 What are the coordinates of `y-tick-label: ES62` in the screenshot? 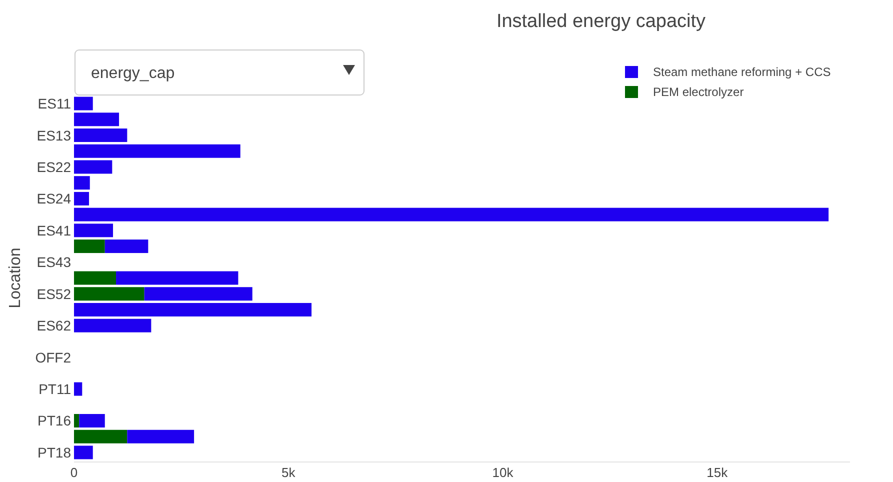 It's located at (54, 326).